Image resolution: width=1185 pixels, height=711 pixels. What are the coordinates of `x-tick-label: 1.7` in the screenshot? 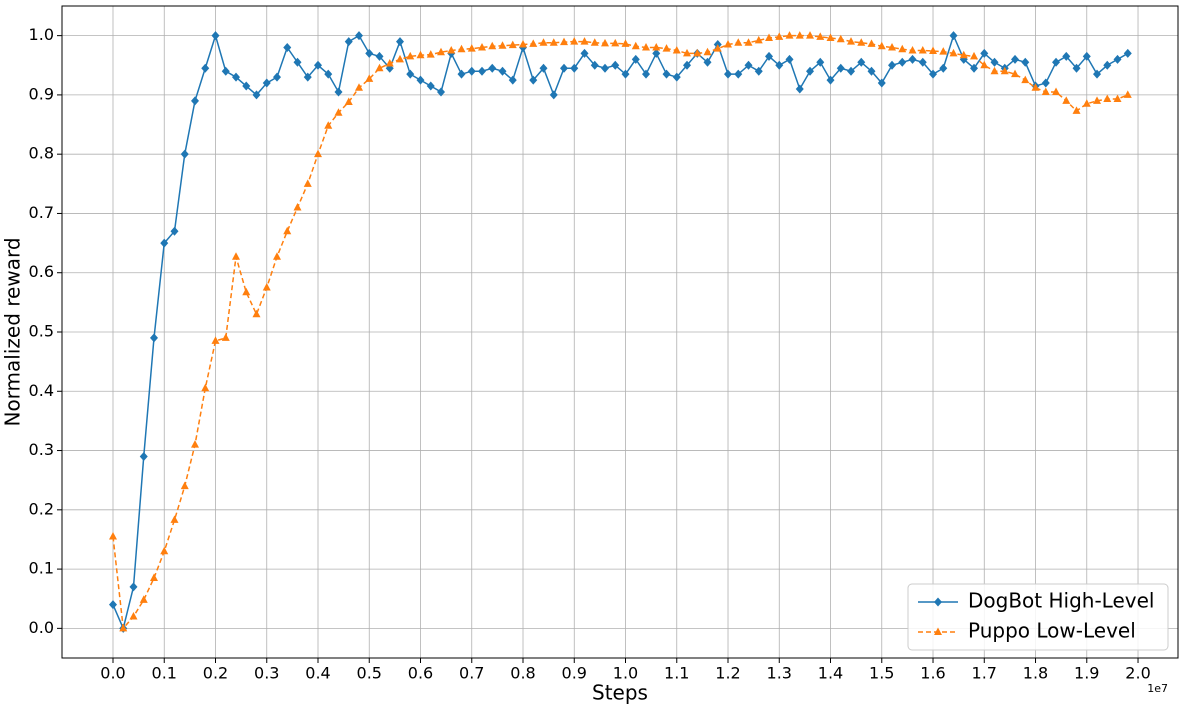 It's located at (984, 673).